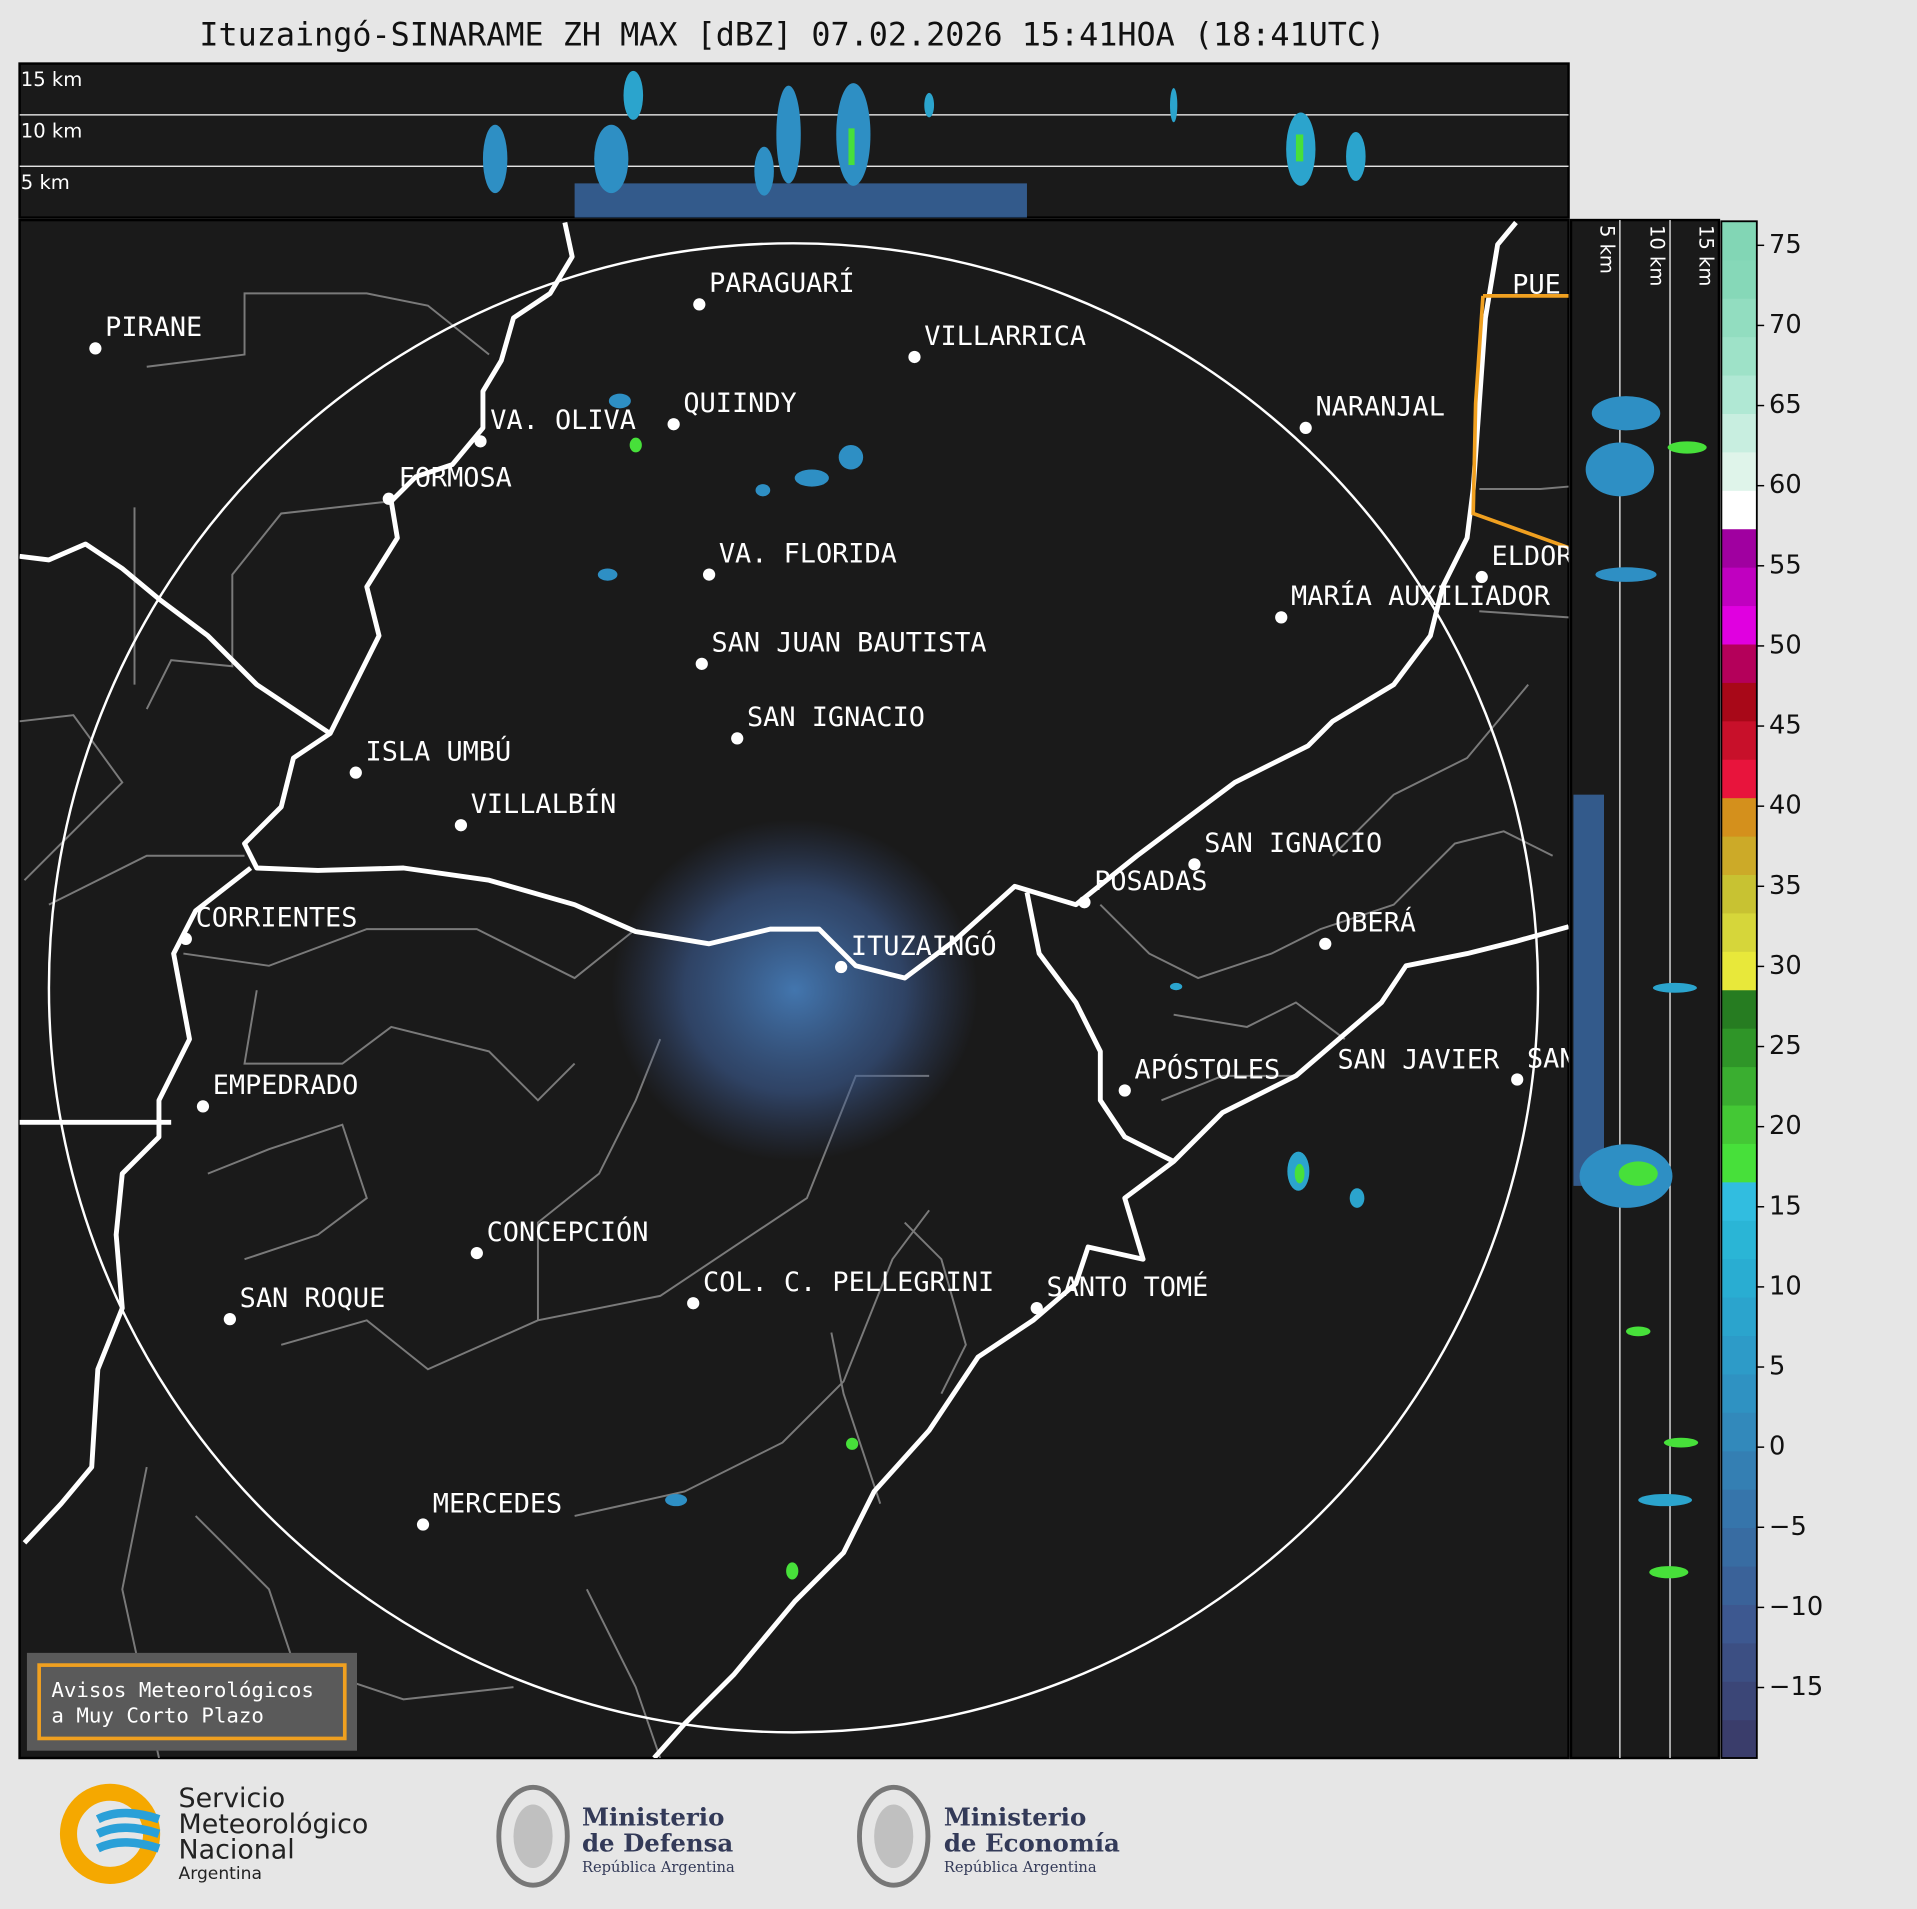 This screenshot has width=1917, height=1909. What do you see at coordinates (739, 403) in the screenshot?
I see `place-label: QUIINDY` at bounding box center [739, 403].